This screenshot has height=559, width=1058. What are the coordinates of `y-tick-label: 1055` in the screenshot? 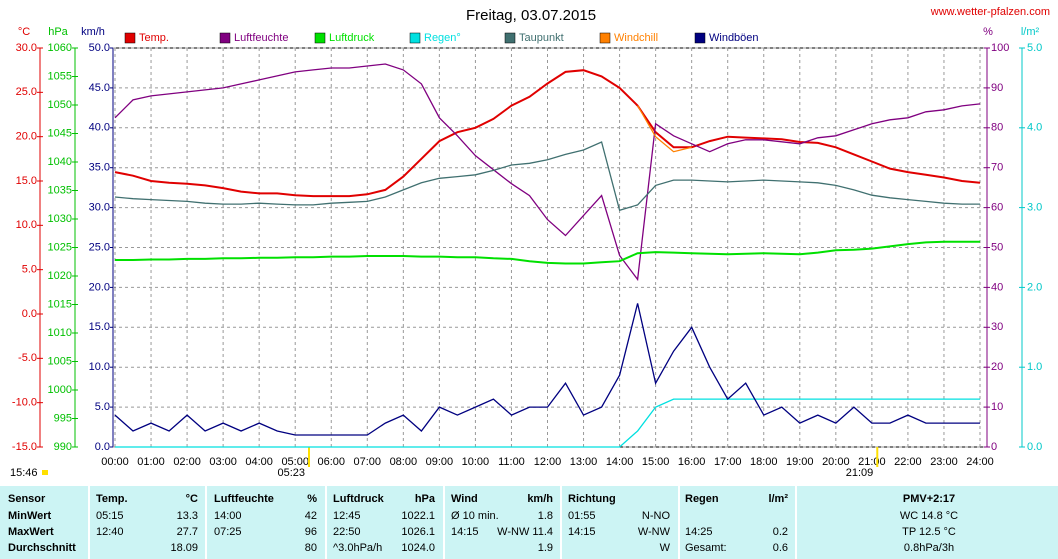 It's located at (60, 76).